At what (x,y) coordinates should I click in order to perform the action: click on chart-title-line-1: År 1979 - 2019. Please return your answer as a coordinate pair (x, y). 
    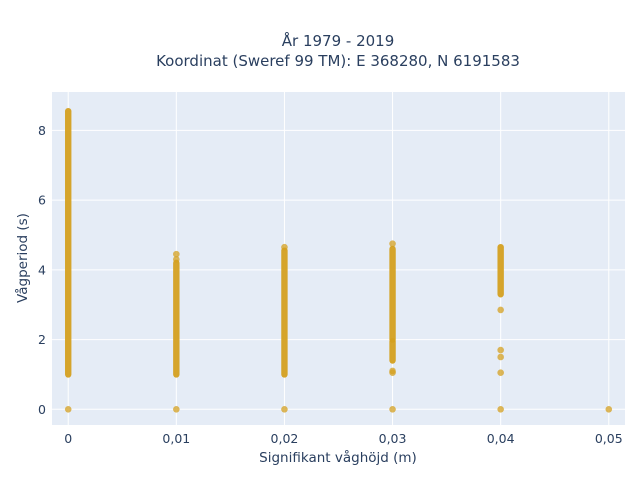
    Looking at the image, I should click on (338, 40).